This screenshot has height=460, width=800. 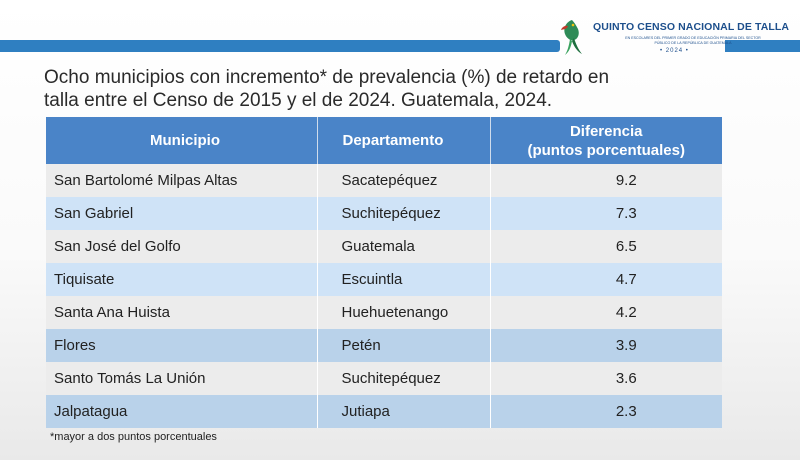 I want to click on cell-municipio: Jalpatagua, so click(x=182, y=411).